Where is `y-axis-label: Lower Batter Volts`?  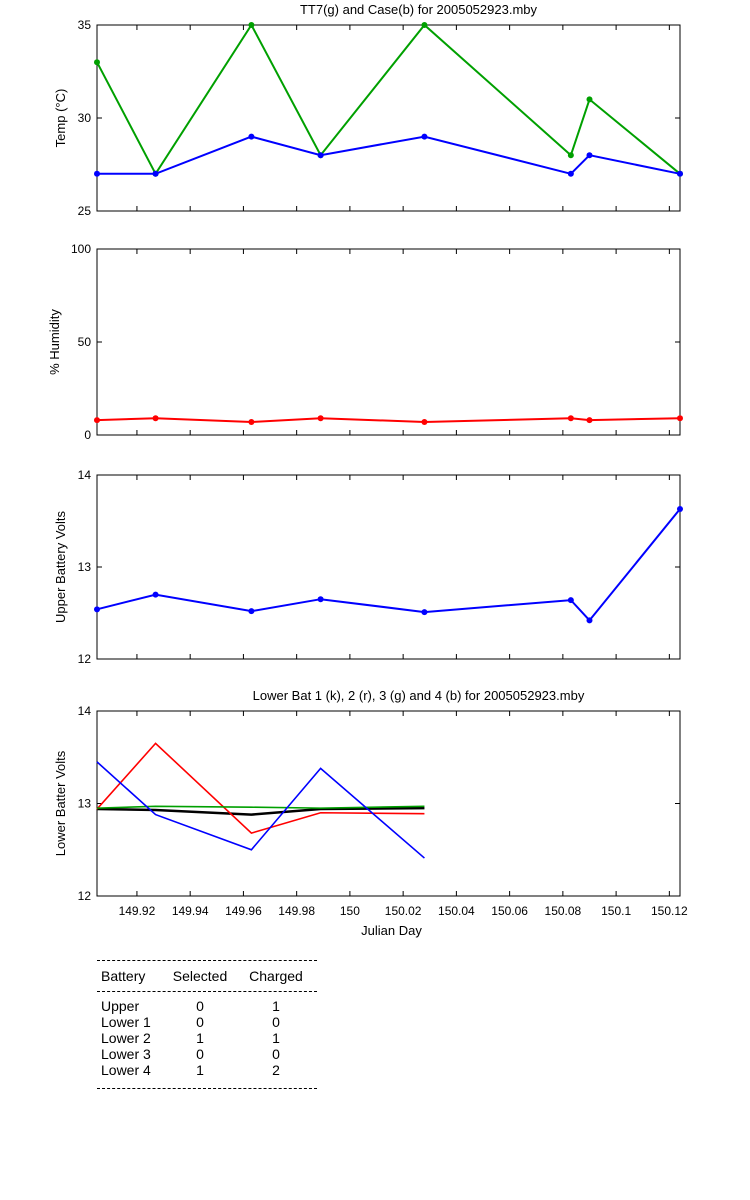 y-axis-label: Lower Batter Volts is located at coordinates (60, 803).